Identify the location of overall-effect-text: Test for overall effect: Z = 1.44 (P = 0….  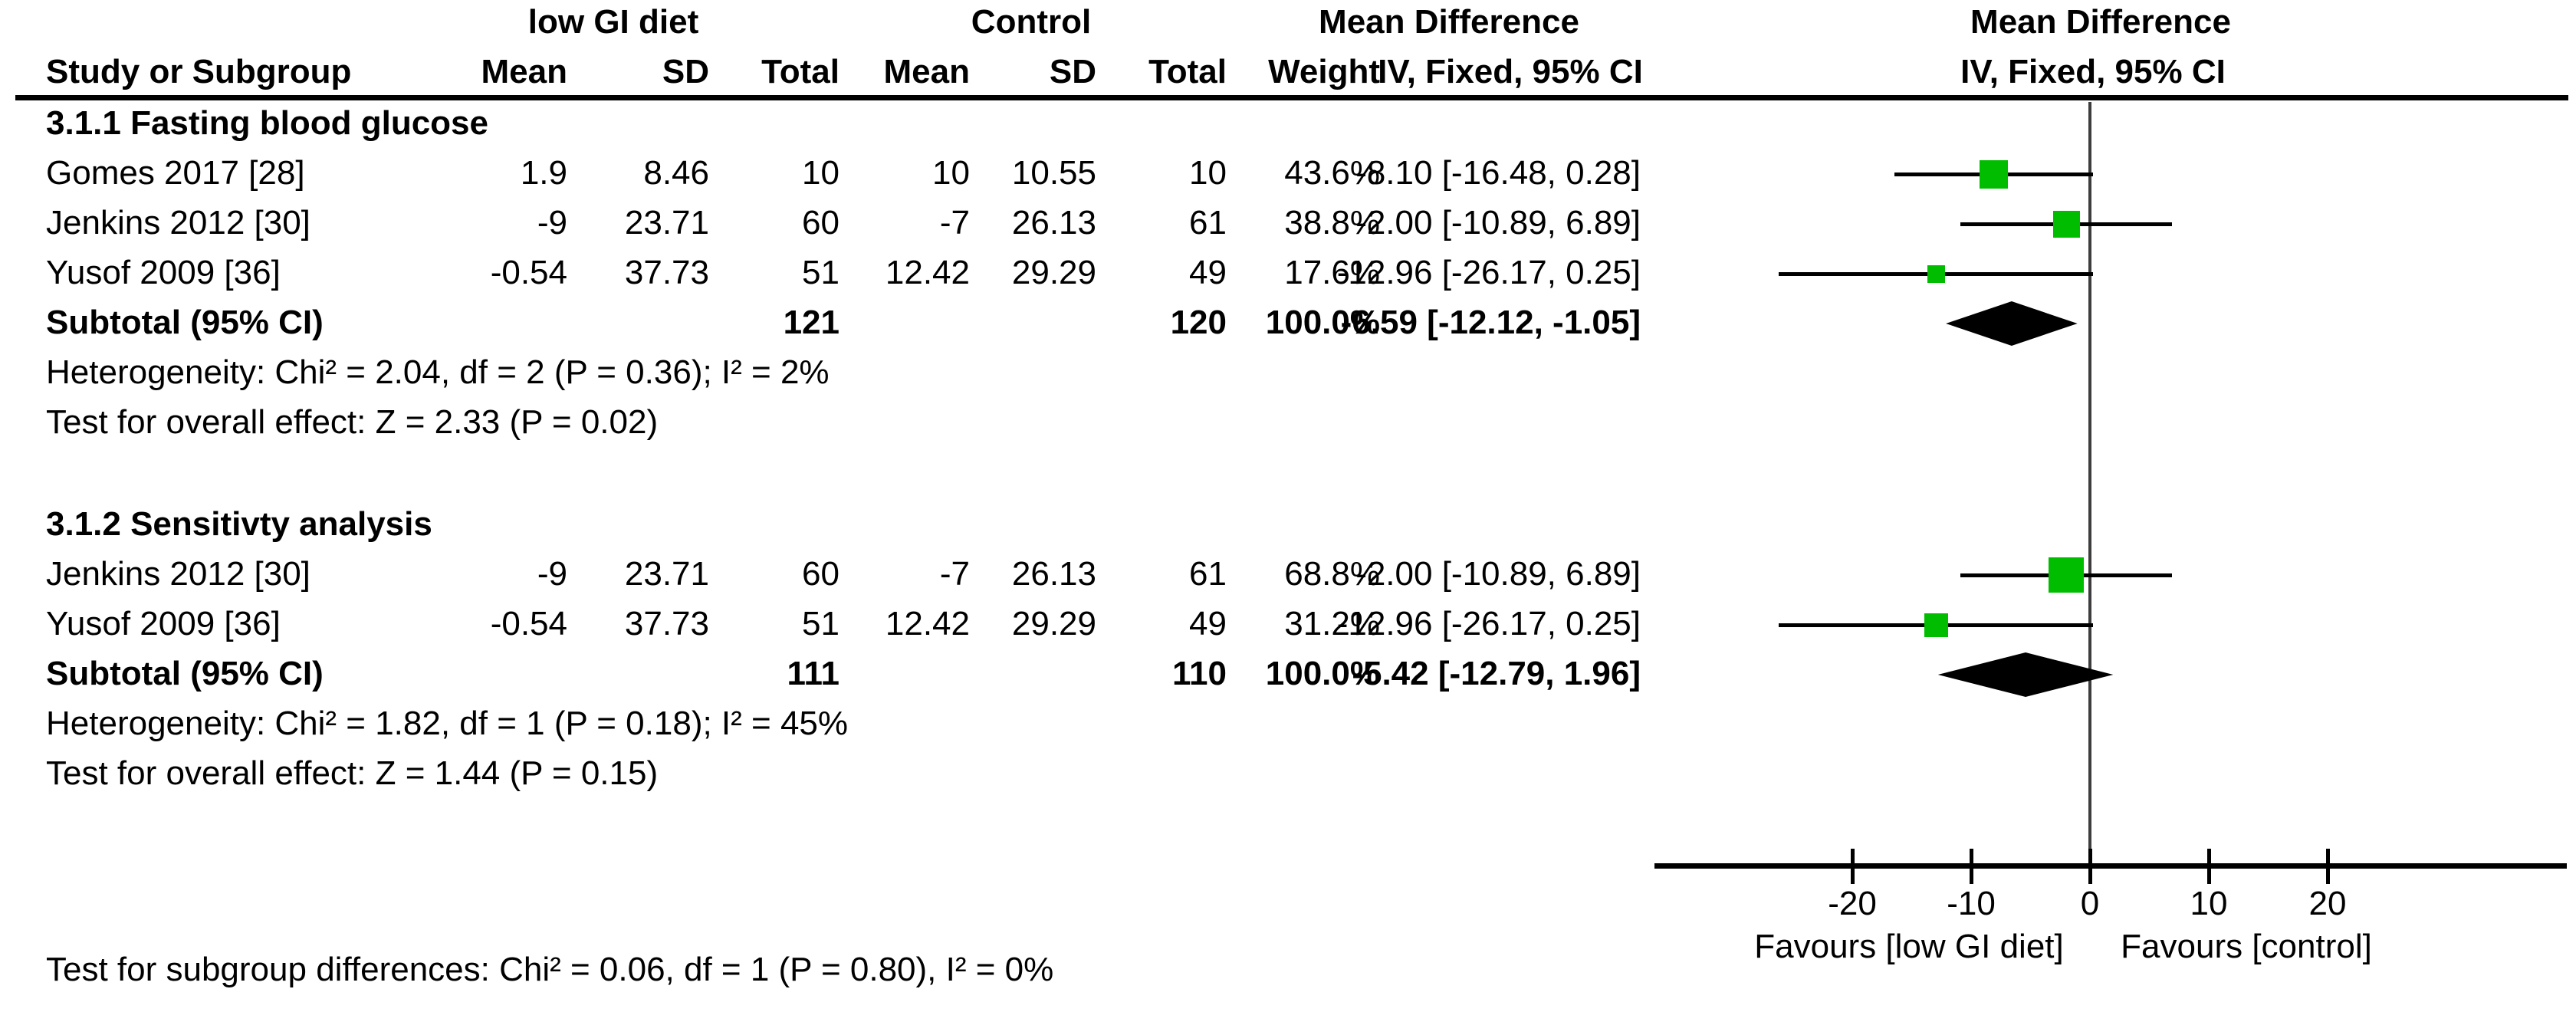
(353, 773).